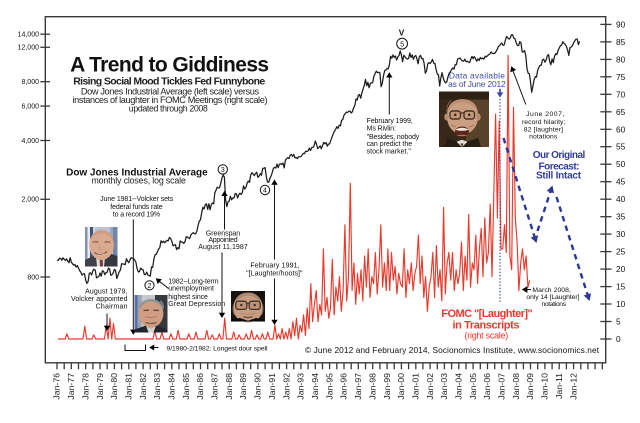  Describe the element at coordinates (621, 59) in the screenshot. I see `svg-text: 80` at that location.